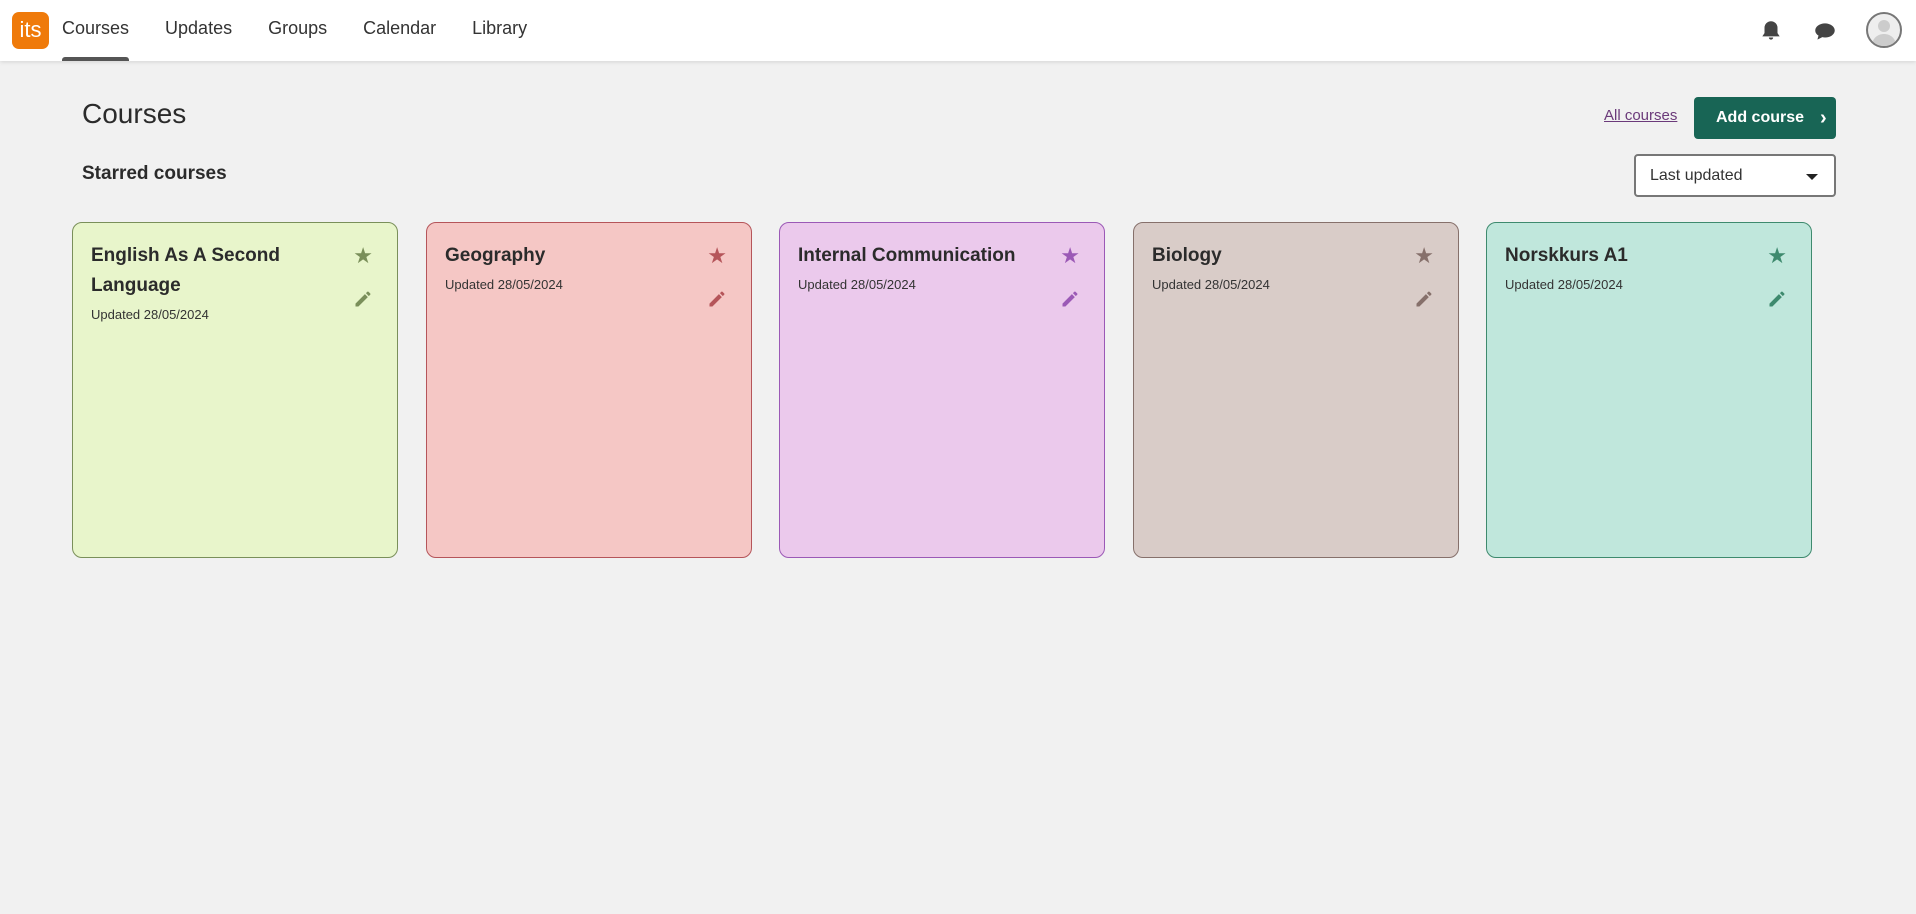 Image resolution: width=1916 pixels, height=914 pixels. I want to click on add-course-button: Add course ›, so click(1765, 118).